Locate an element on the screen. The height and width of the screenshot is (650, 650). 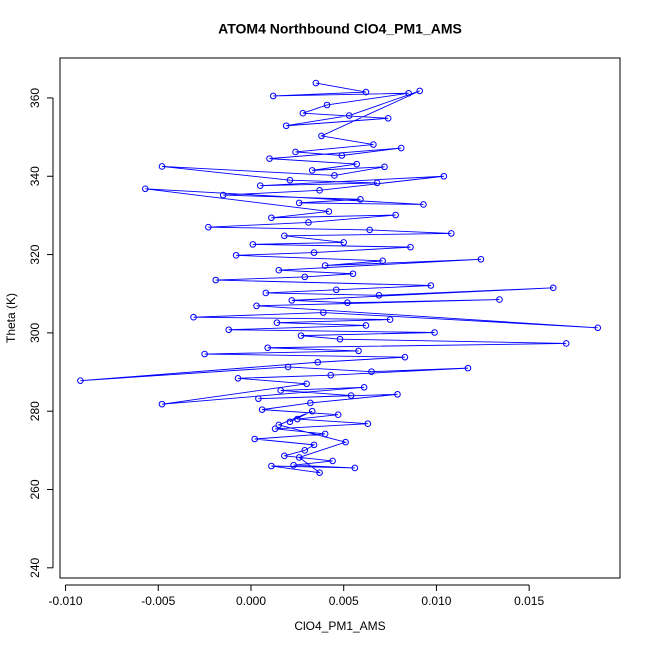
y-tick-label: 300 is located at coordinates (35, 333).